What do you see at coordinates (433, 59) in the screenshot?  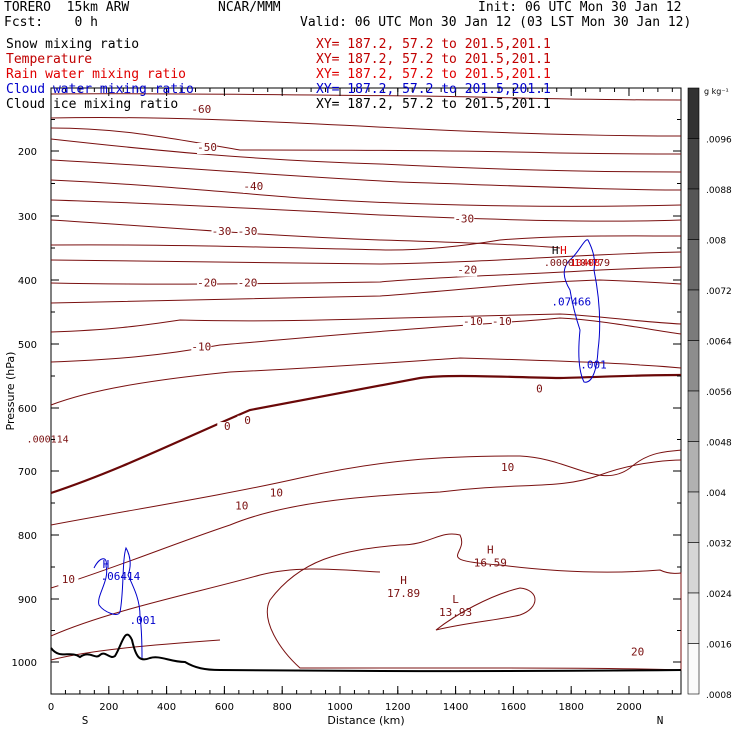 I see `field-xy-temperature: XY= 187.2, 57.2 to 201.5,201.1` at bounding box center [433, 59].